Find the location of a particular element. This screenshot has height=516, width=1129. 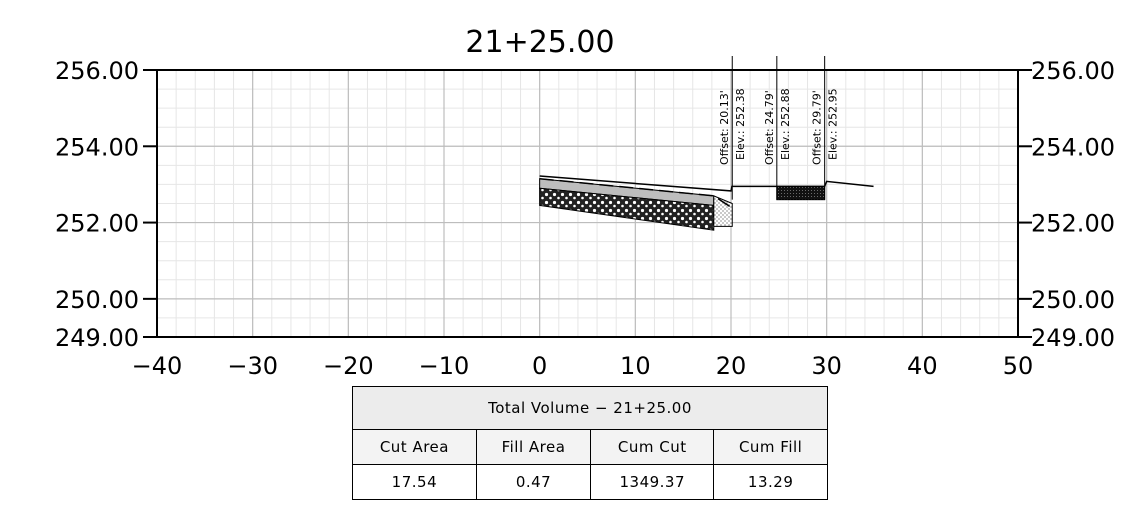

sidewalk-layer is located at coordinates (801, 193).